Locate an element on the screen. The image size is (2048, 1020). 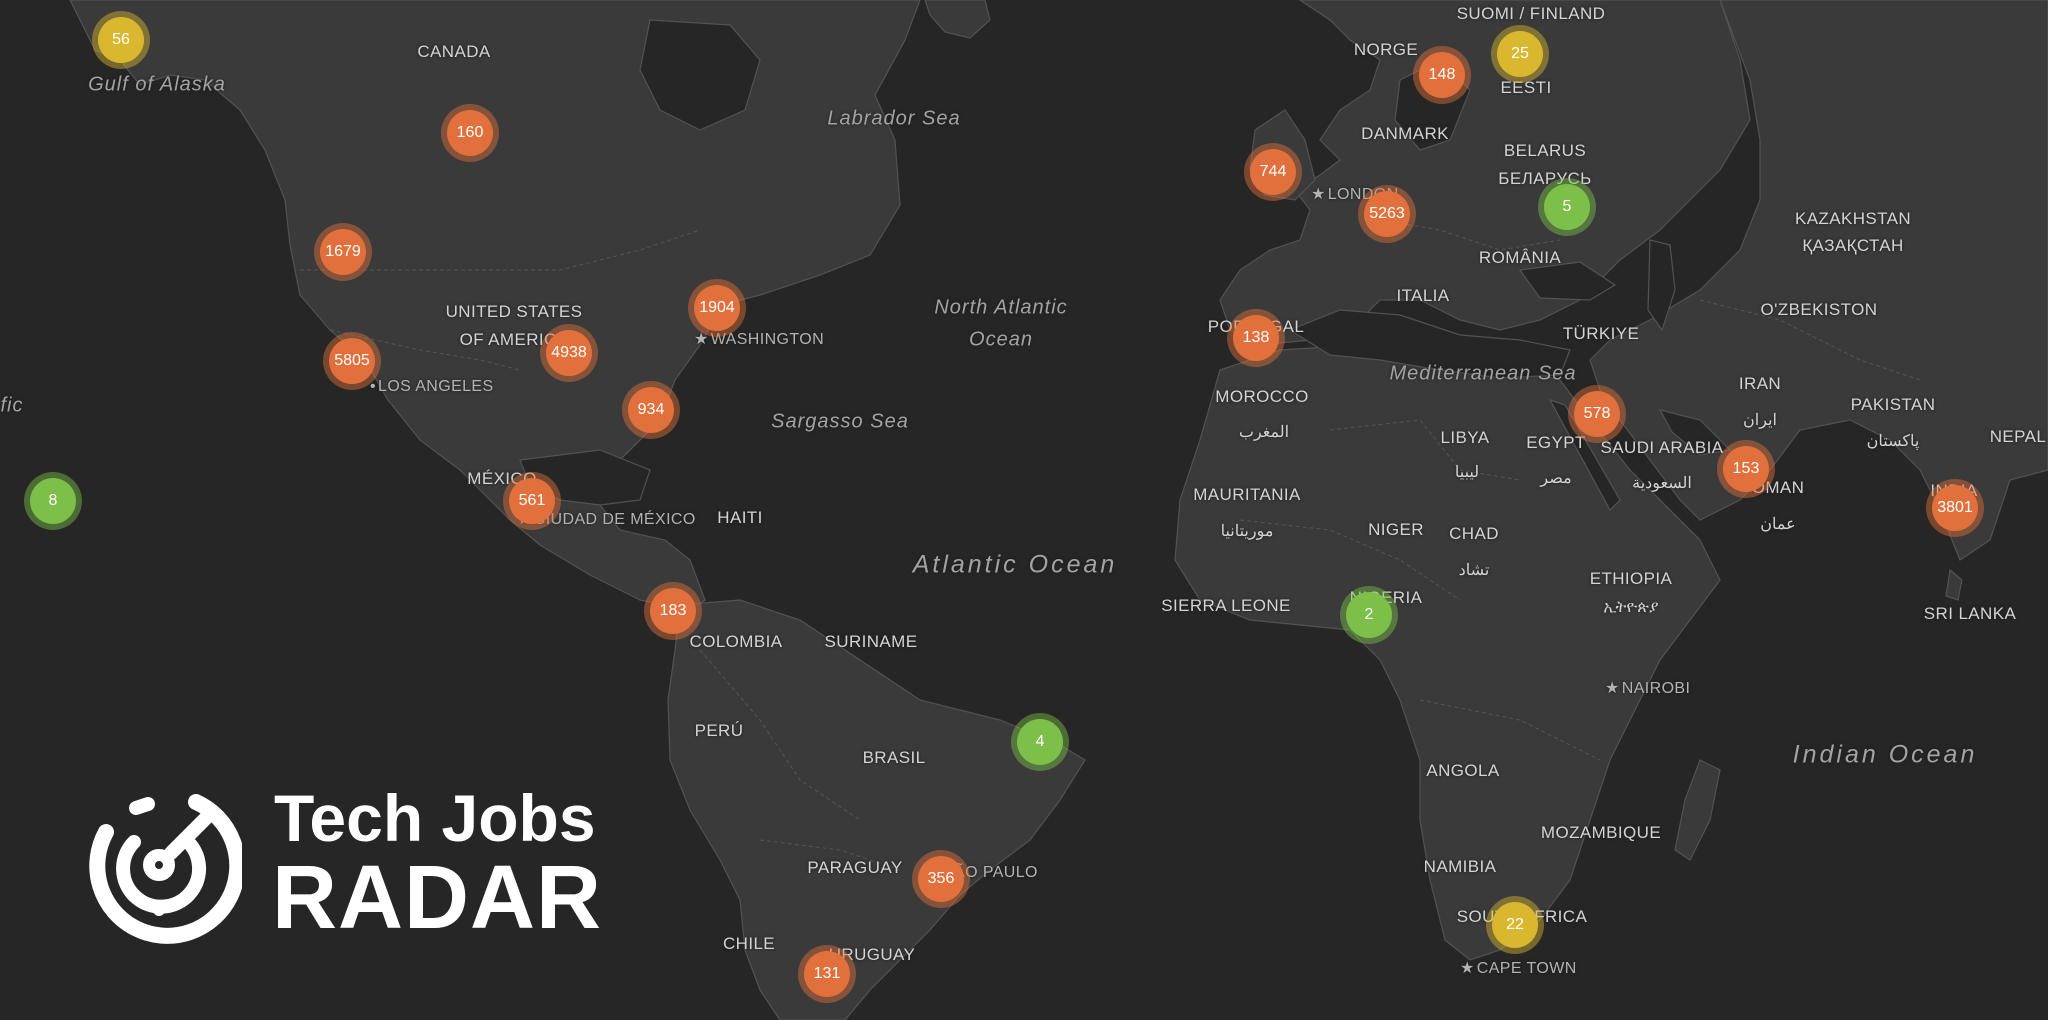
mediterranean-sea-label: Mediterranean Sea is located at coordinates (1483, 373).